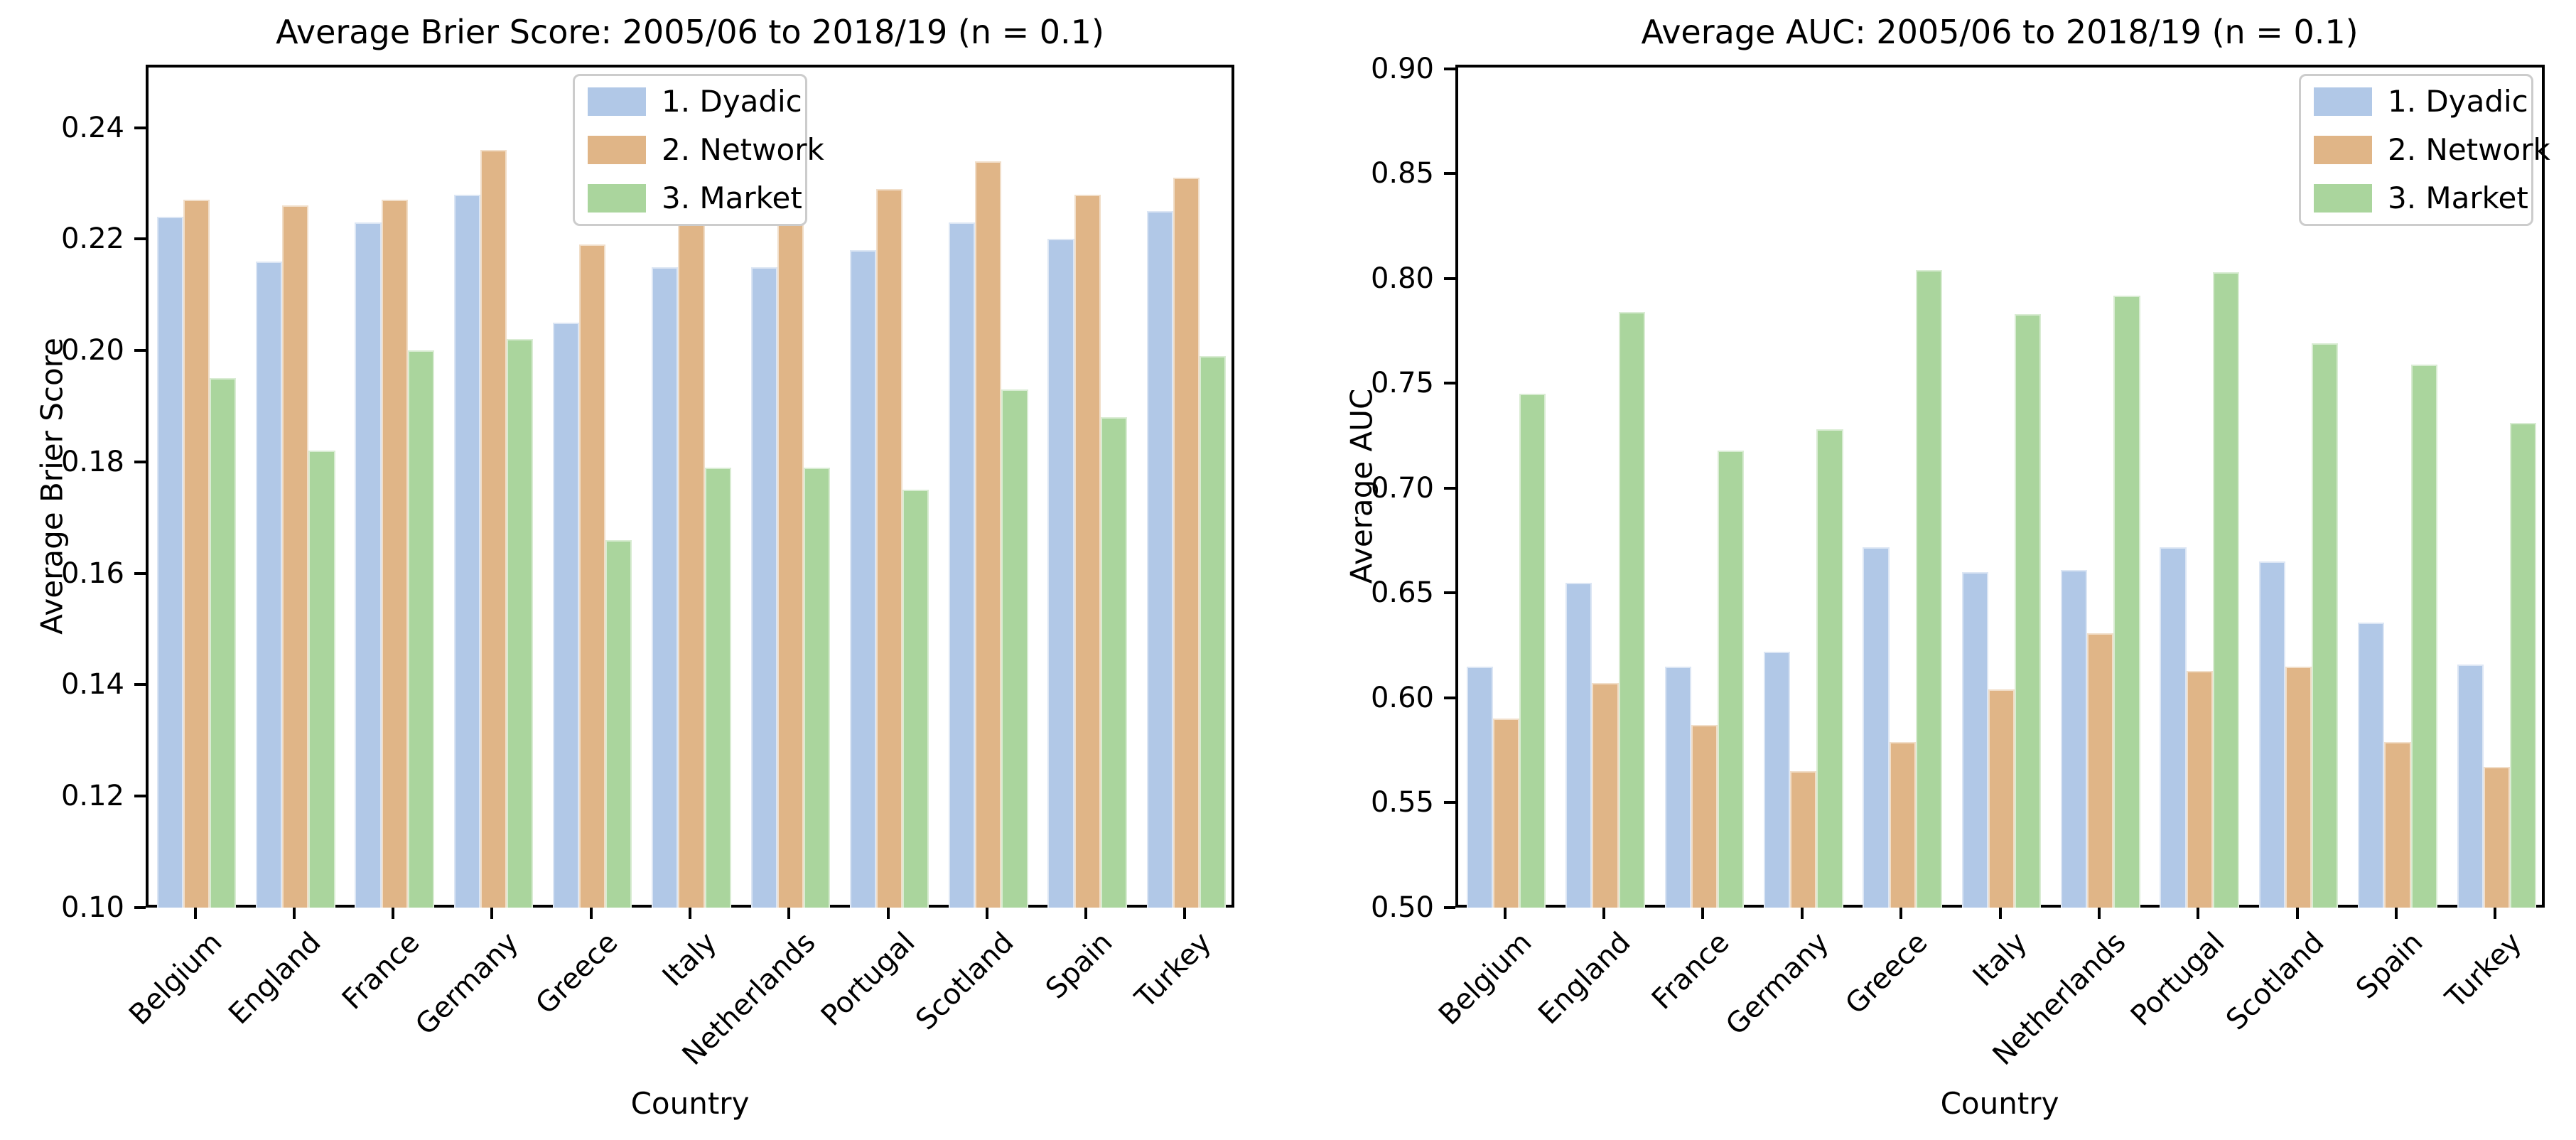 The height and width of the screenshot is (1140, 2576). I want to click on legend-label: 1. Dyadic, so click(732, 101).